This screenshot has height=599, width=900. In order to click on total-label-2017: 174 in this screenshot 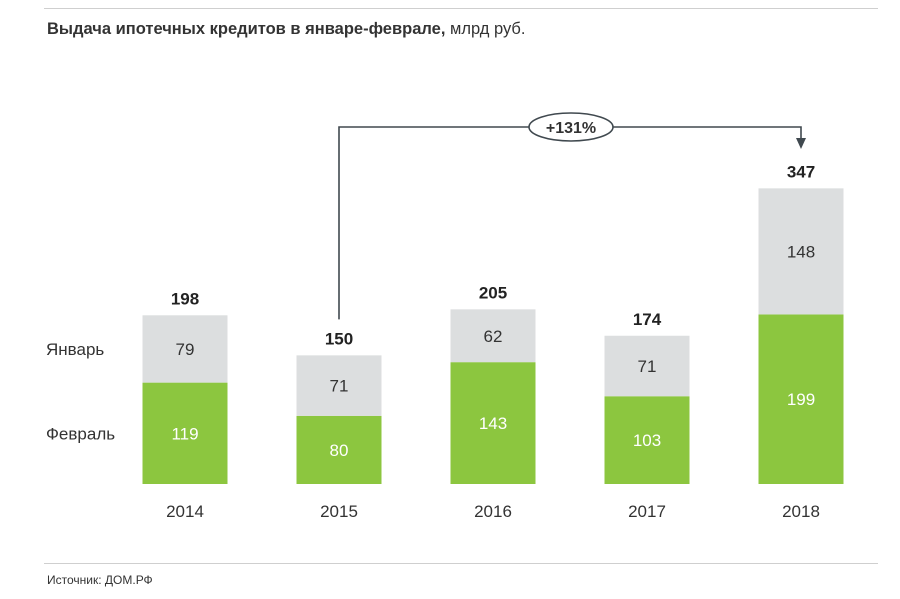, I will do `click(647, 319)`.